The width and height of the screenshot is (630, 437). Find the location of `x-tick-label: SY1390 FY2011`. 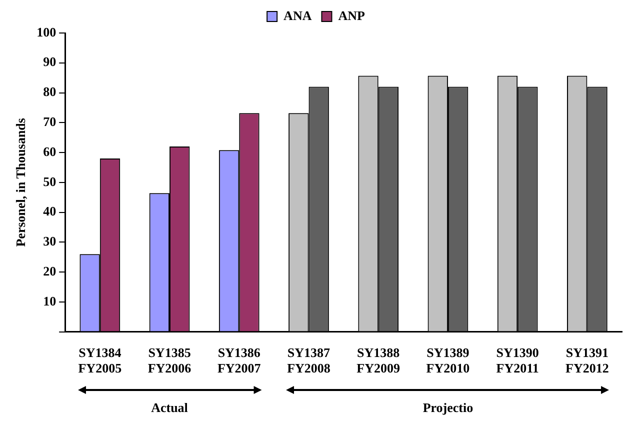

x-tick-label: SY1390 FY2011 is located at coordinates (517, 360).